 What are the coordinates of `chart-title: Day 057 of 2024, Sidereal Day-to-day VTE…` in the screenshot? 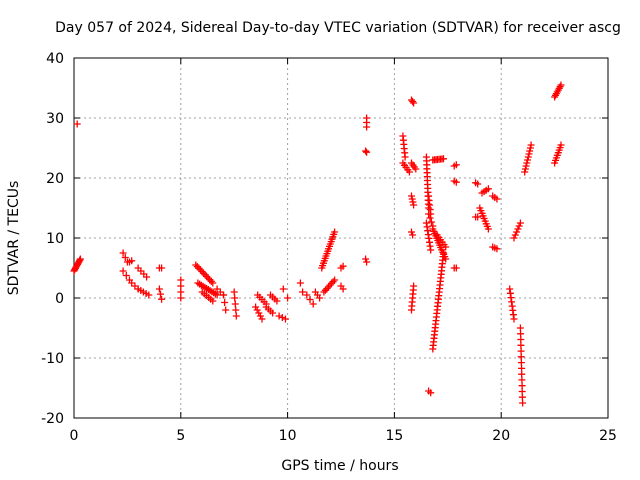 It's located at (338, 28).